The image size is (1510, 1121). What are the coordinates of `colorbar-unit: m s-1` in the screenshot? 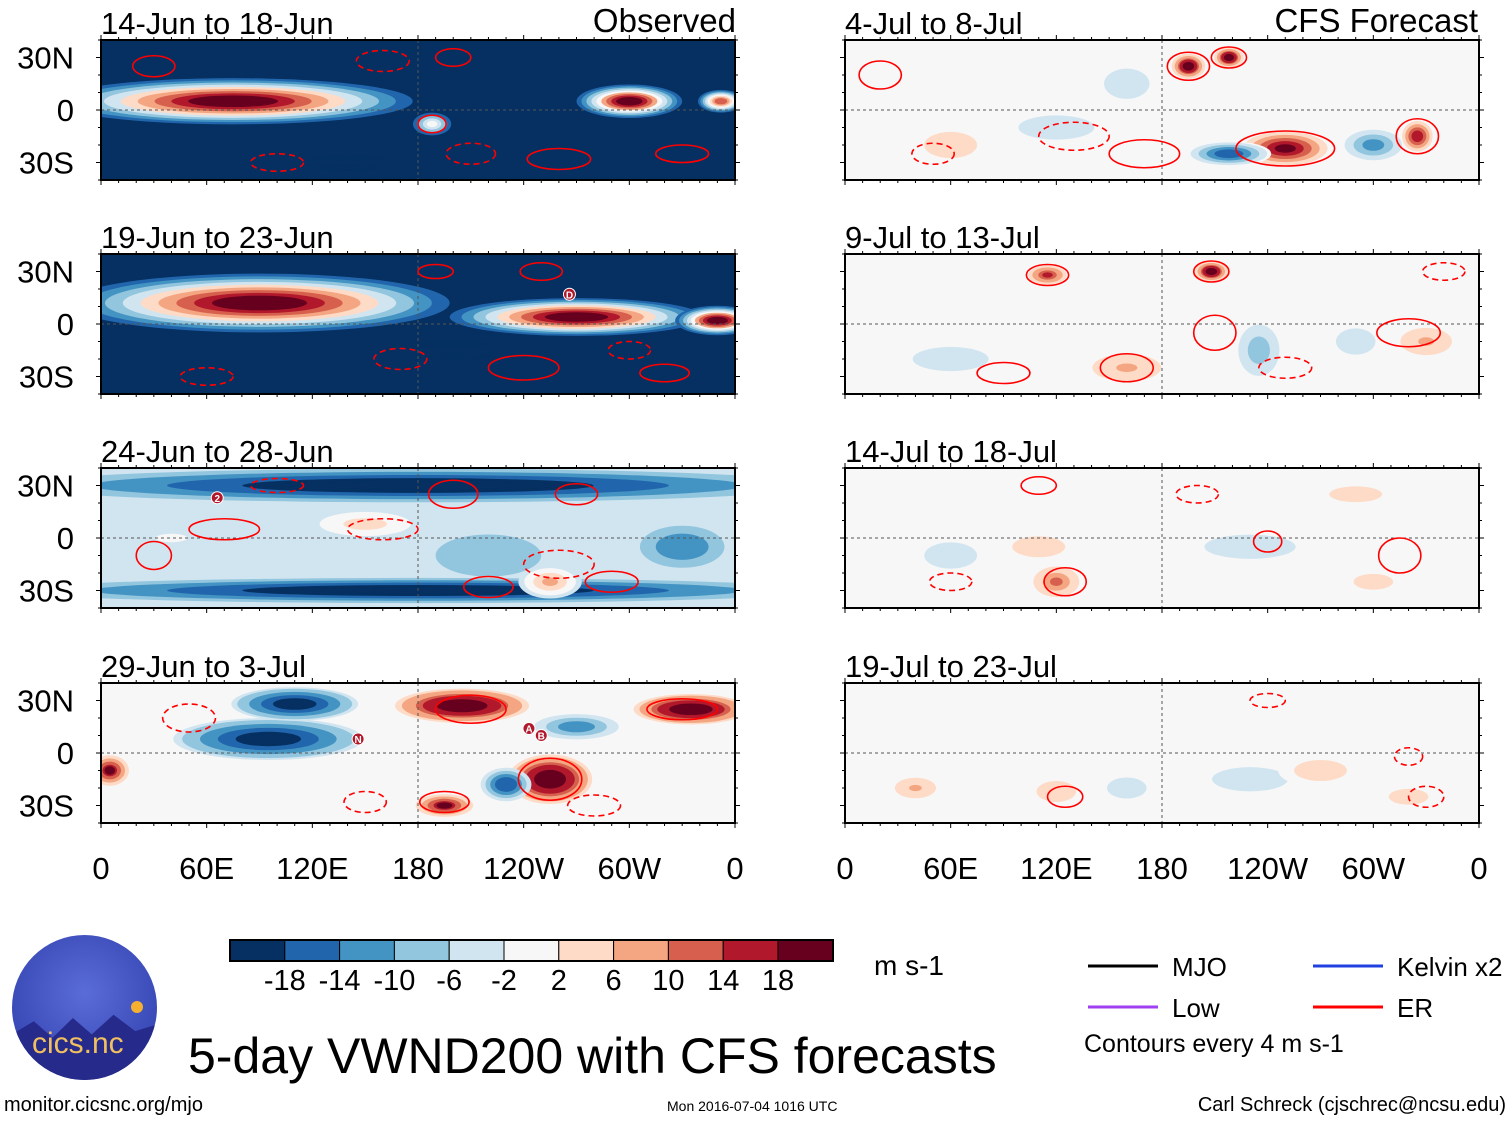 It's located at (909, 965).